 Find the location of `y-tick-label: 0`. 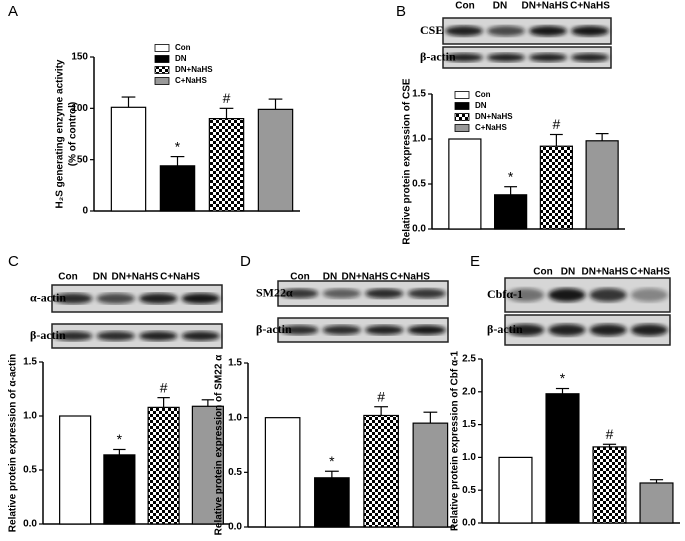

y-tick-label: 0 is located at coordinates (85, 211).